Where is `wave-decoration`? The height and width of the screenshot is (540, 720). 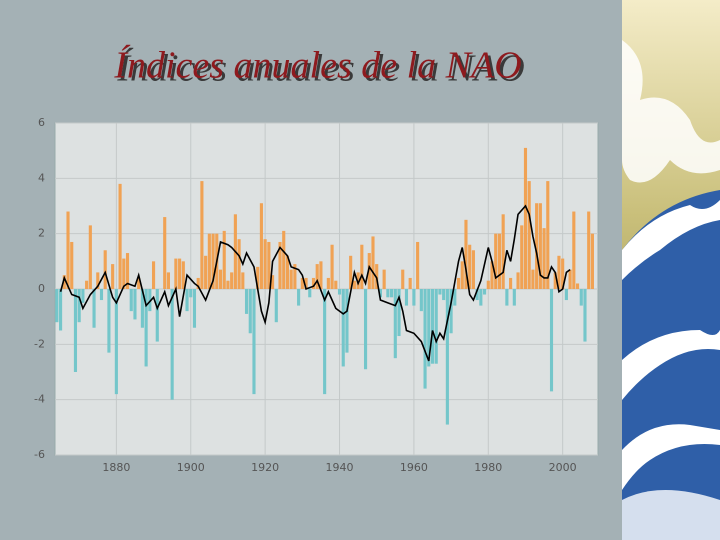 wave-decoration is located at coordinates (671, 270).